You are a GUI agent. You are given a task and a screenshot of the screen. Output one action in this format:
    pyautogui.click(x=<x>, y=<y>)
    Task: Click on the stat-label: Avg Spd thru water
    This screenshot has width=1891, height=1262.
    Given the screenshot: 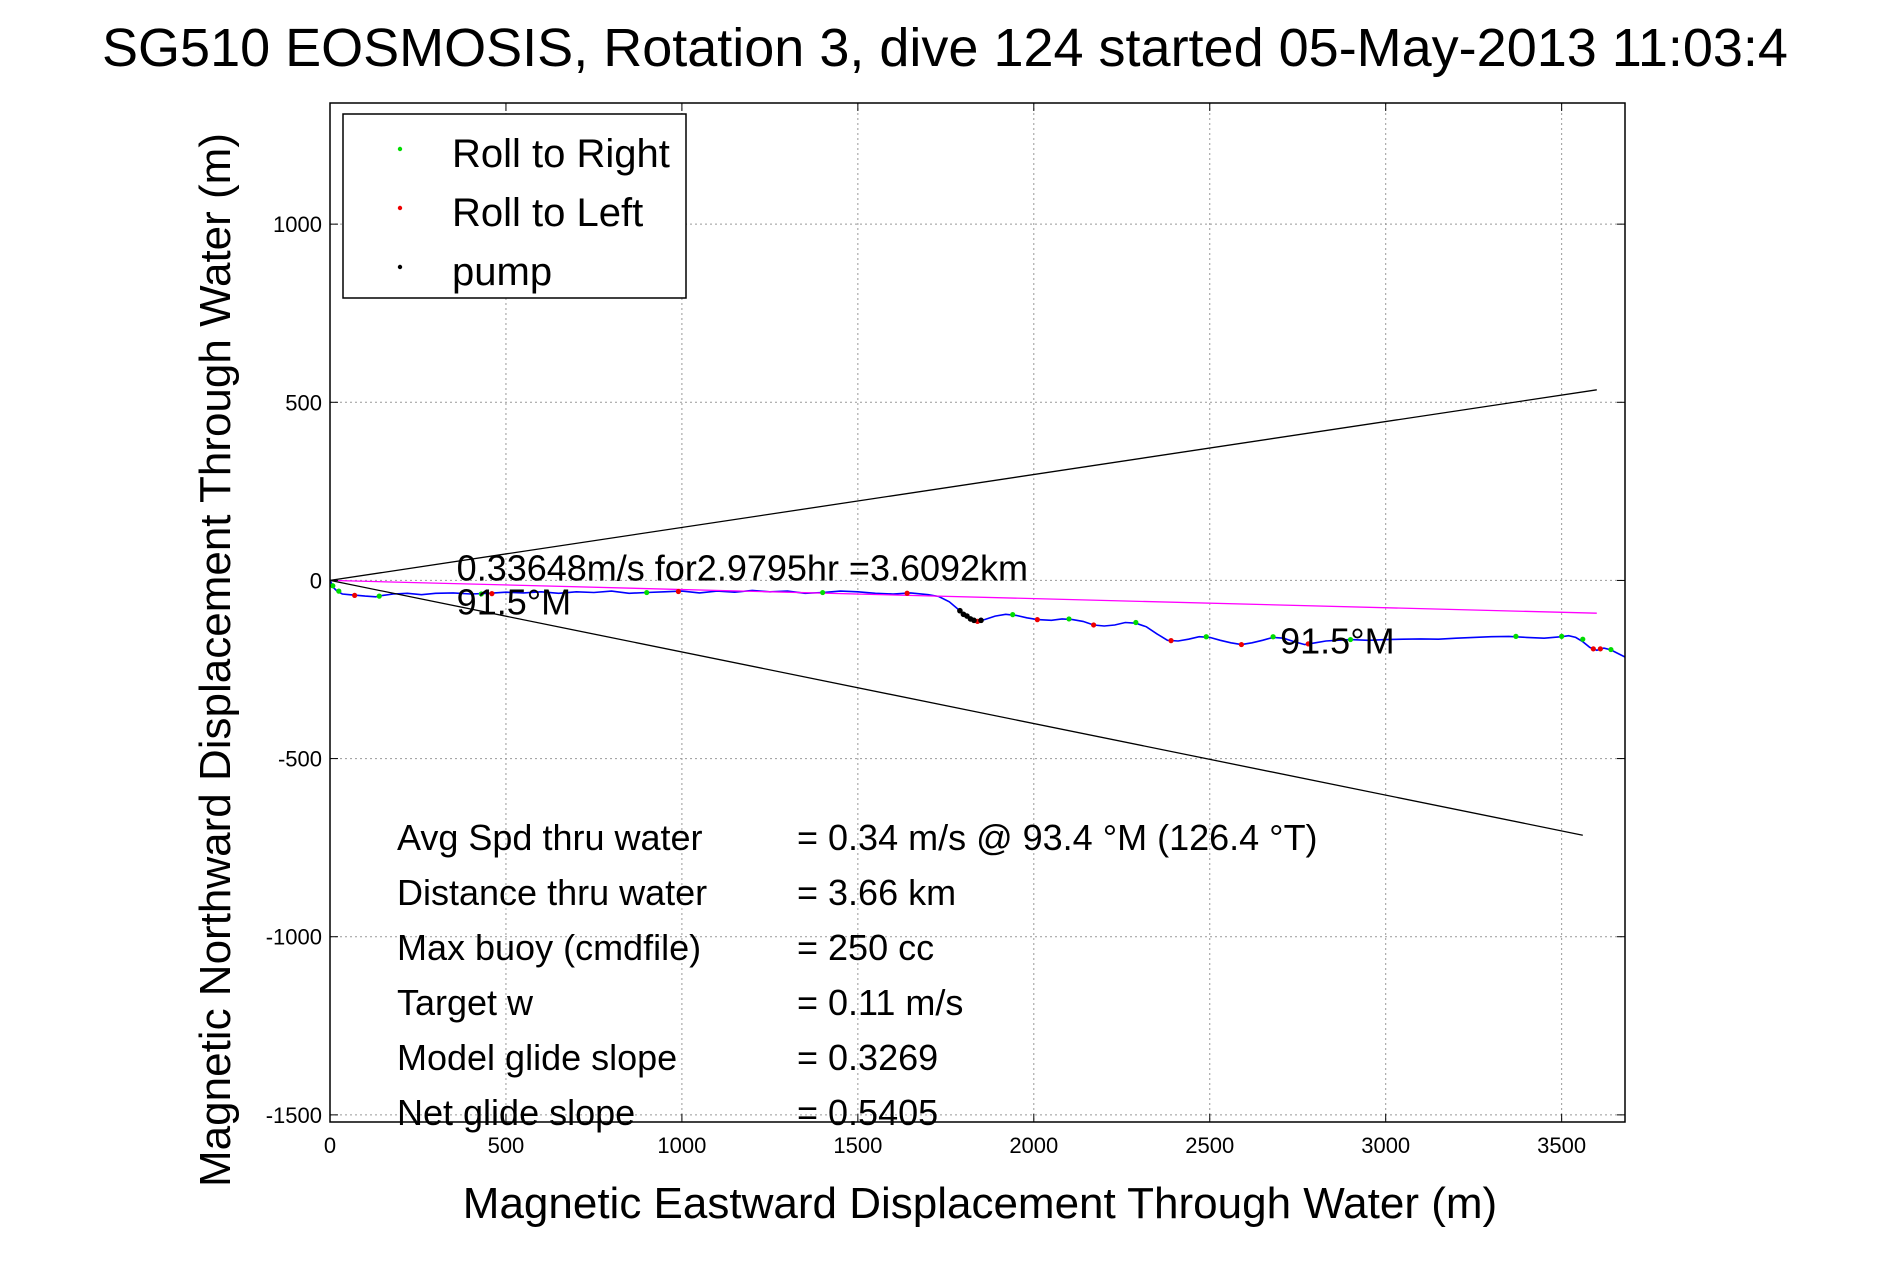 What is the action you would take?
    pyautogui.click(x=550, y=837)
    